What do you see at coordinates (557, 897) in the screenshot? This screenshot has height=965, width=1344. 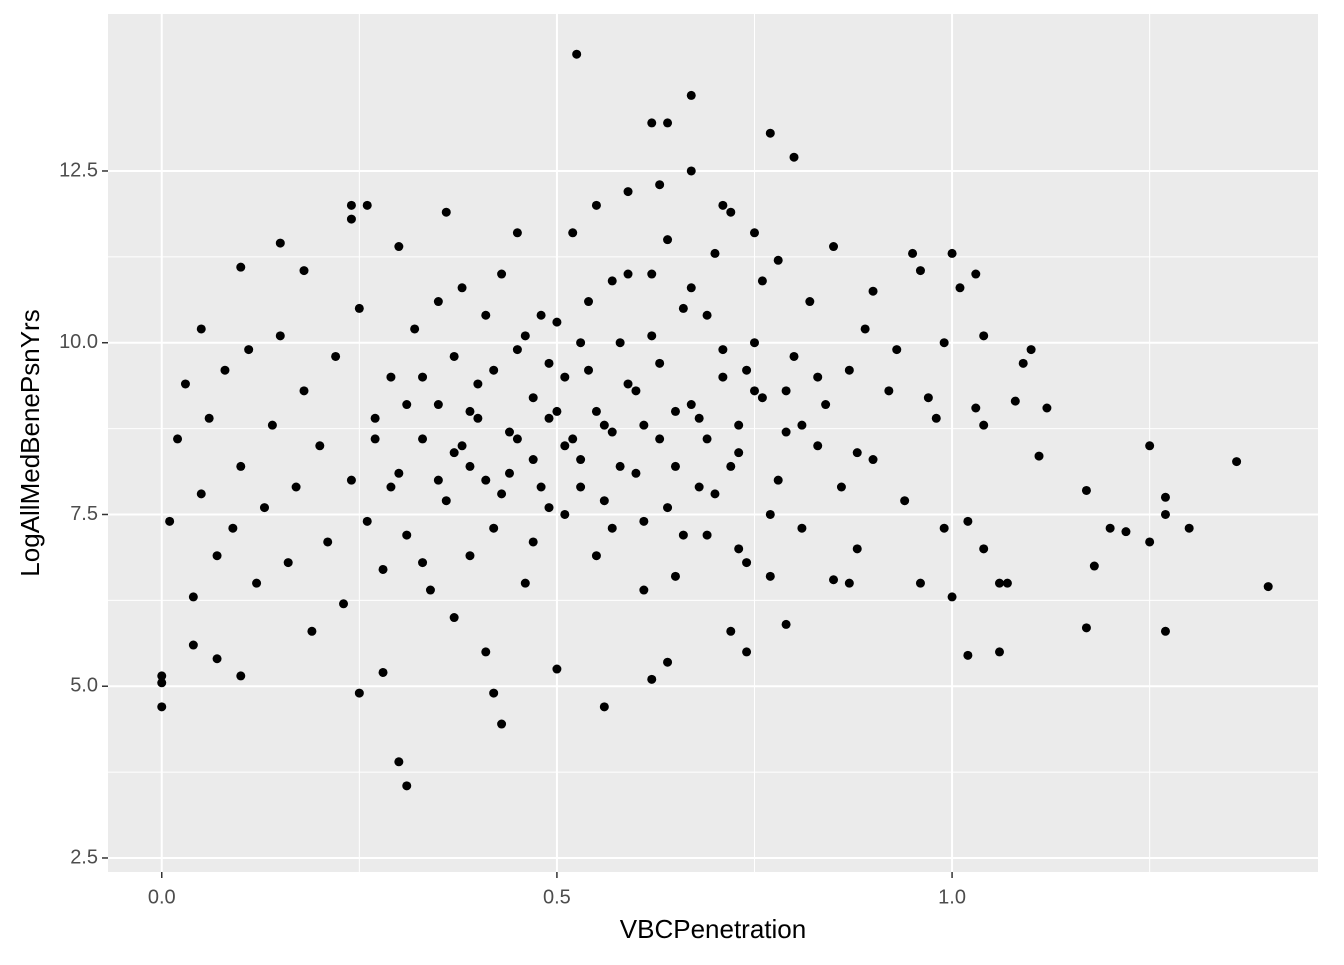 I see `x-tick-label: 0.5` at bounding box center [557, 897].